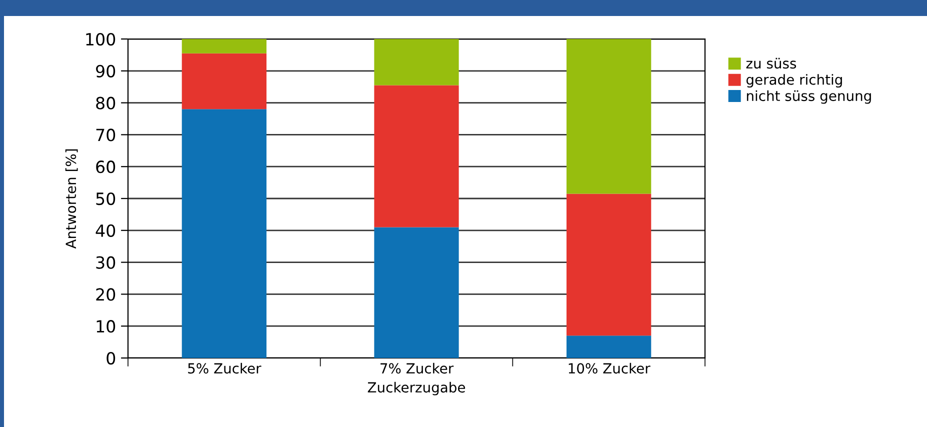  What do you see at coordinates (794, 81) in the screenshot?
I see `legend-label: gerade richtig` at bounding box center [794, 81].